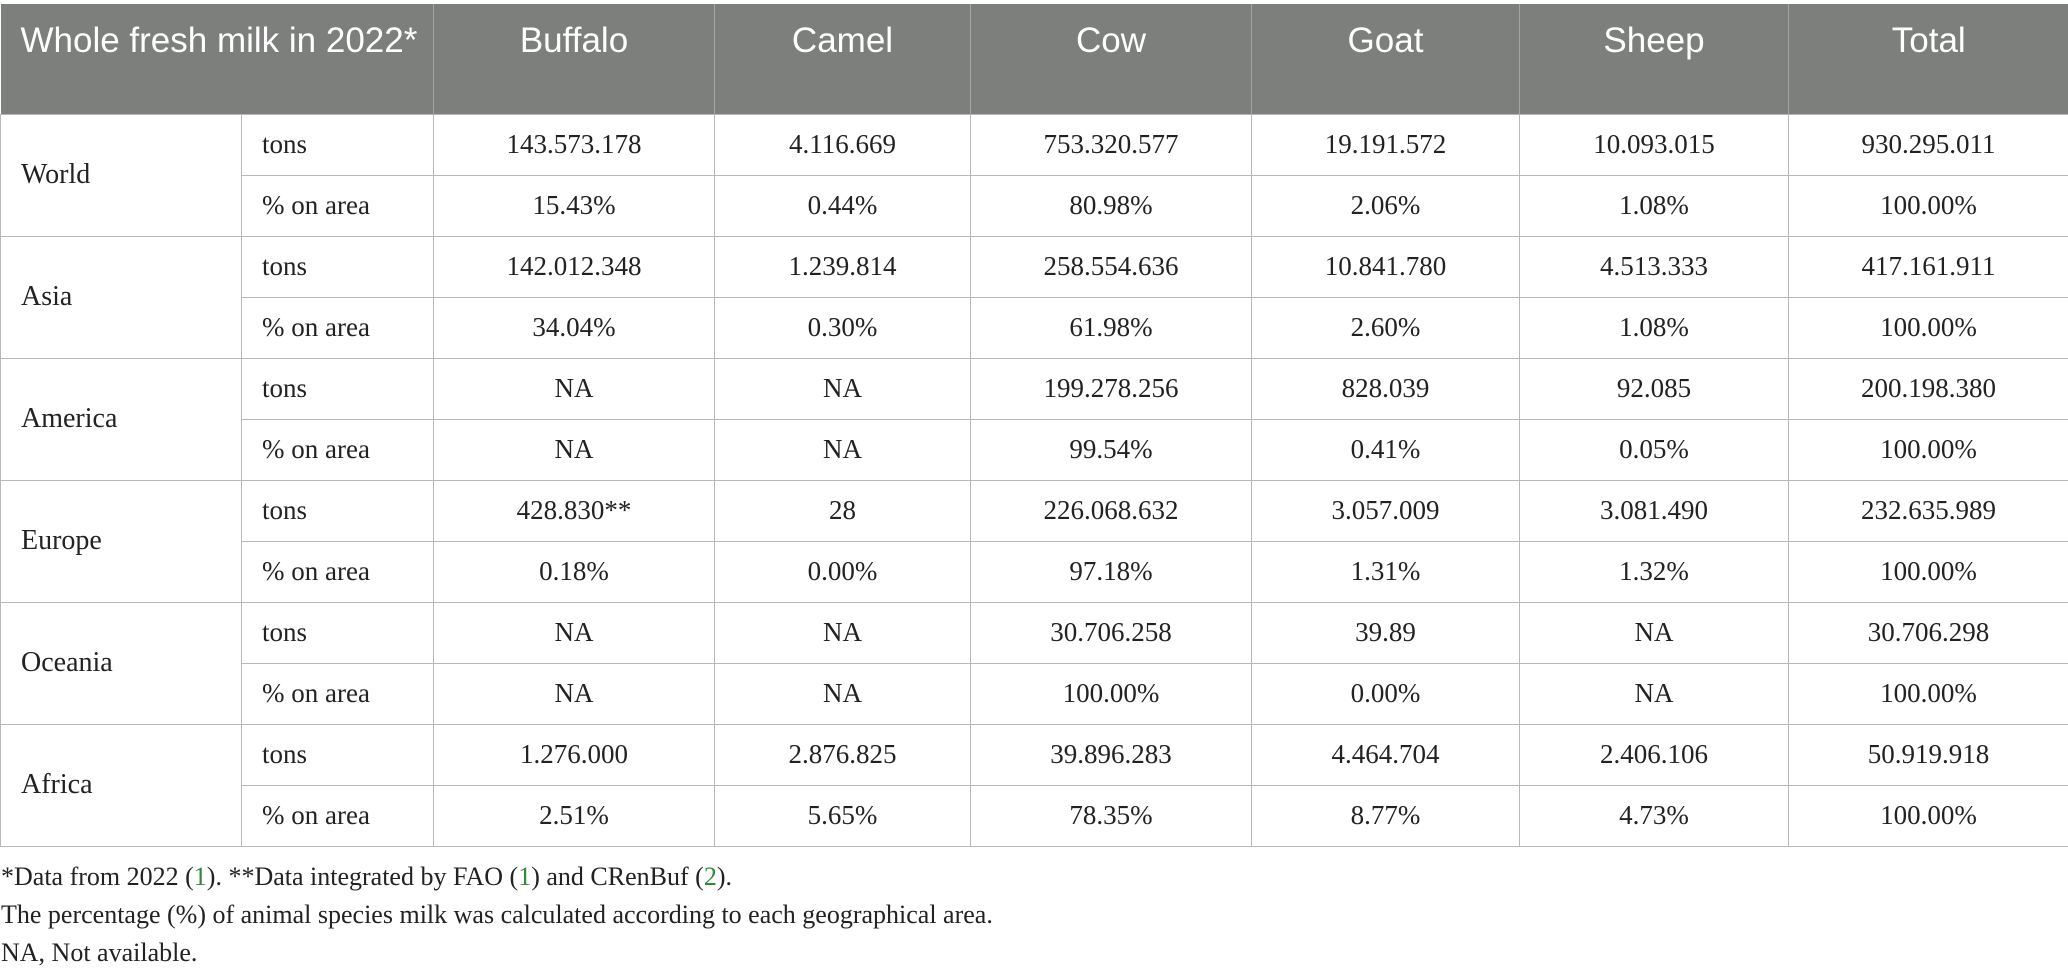 This screenshot has height=979, width=2068. I want to click on cell-total: 30.706.298, so click(1928, 632).